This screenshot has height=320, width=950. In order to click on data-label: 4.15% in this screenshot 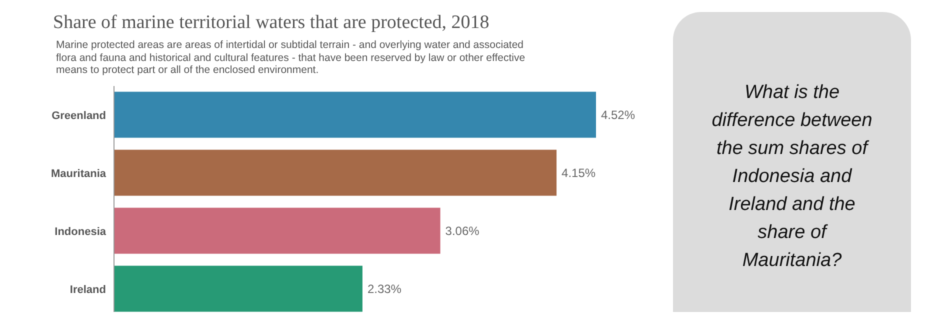, I will do `click(579, 173)`.